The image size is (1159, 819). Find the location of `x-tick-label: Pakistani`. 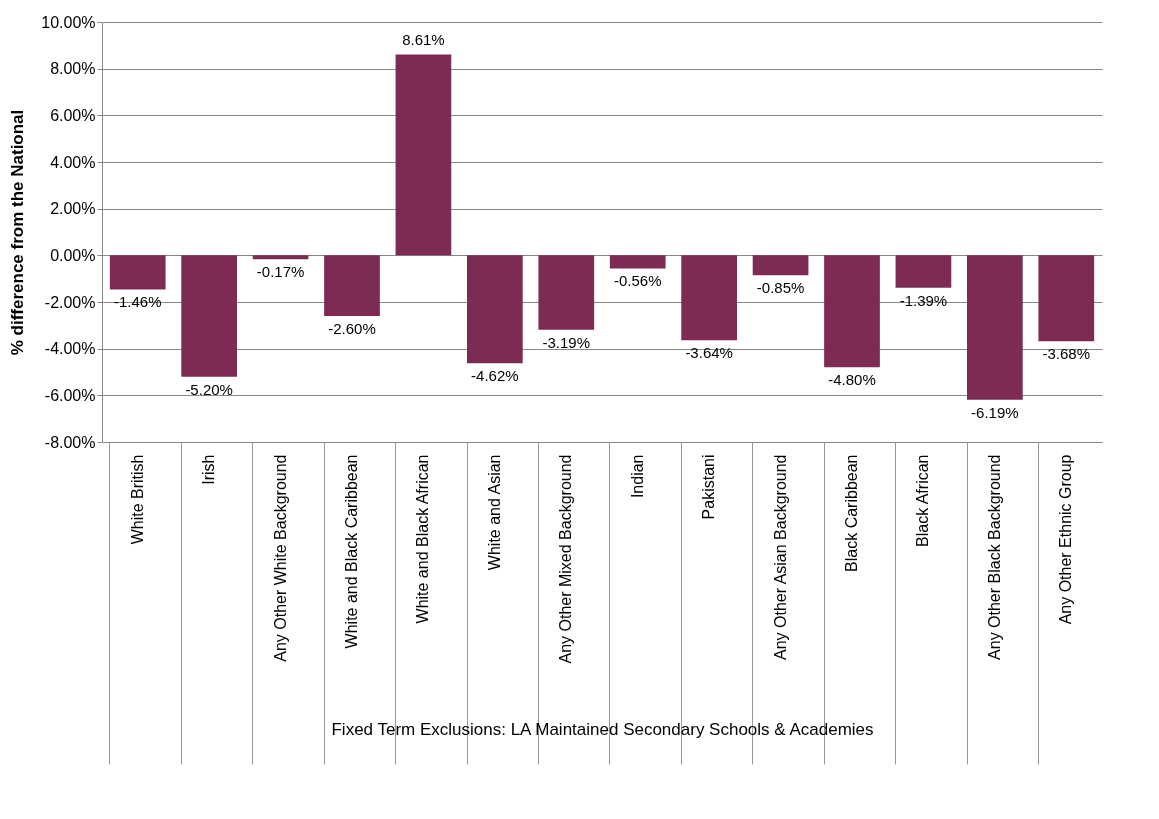

x-tick-label: Pakistani is located at coordinates (709, 487).